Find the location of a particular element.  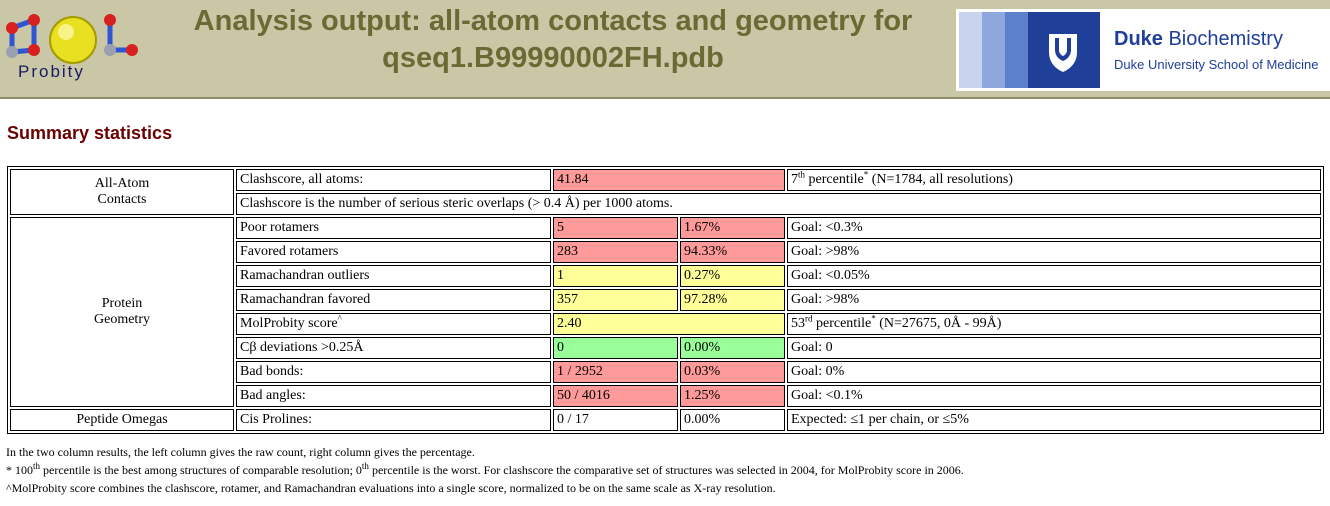

percentile-suffix: rd is located at coordinates (809, 318).